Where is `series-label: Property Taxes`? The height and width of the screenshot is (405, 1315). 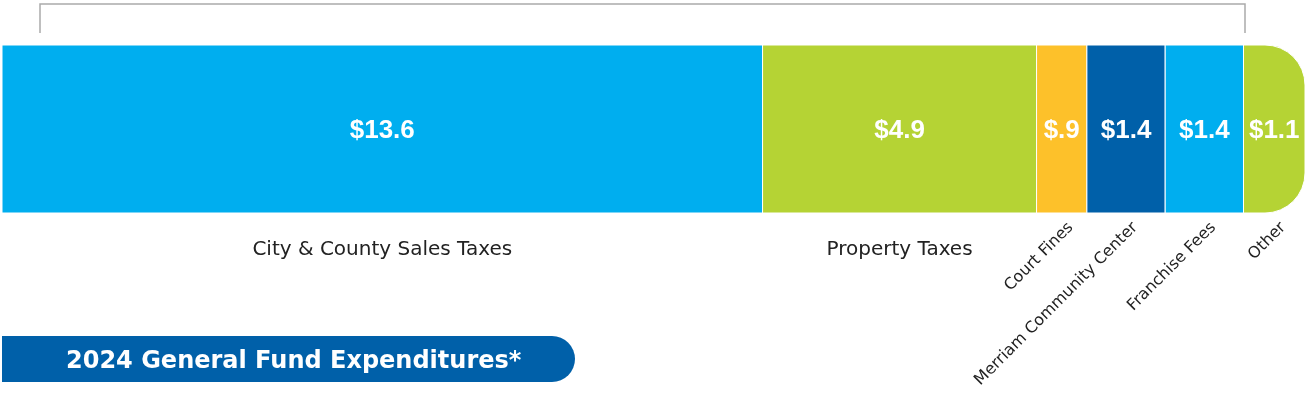 series-label: Property Taxes is located at coordinates (899, 248).